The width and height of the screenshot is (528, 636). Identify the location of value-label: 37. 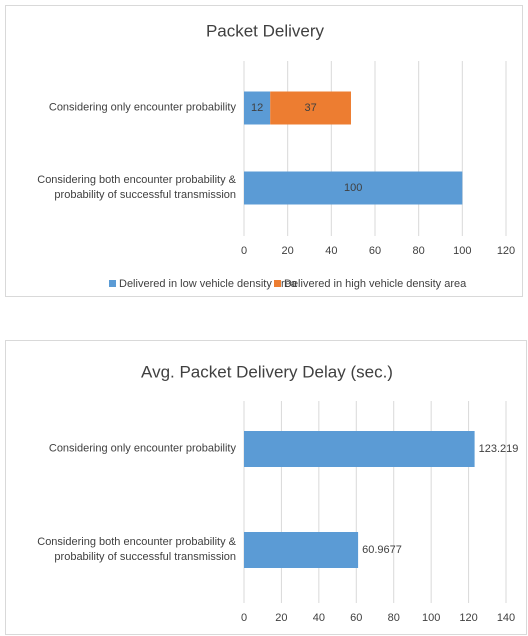
(310, 108).